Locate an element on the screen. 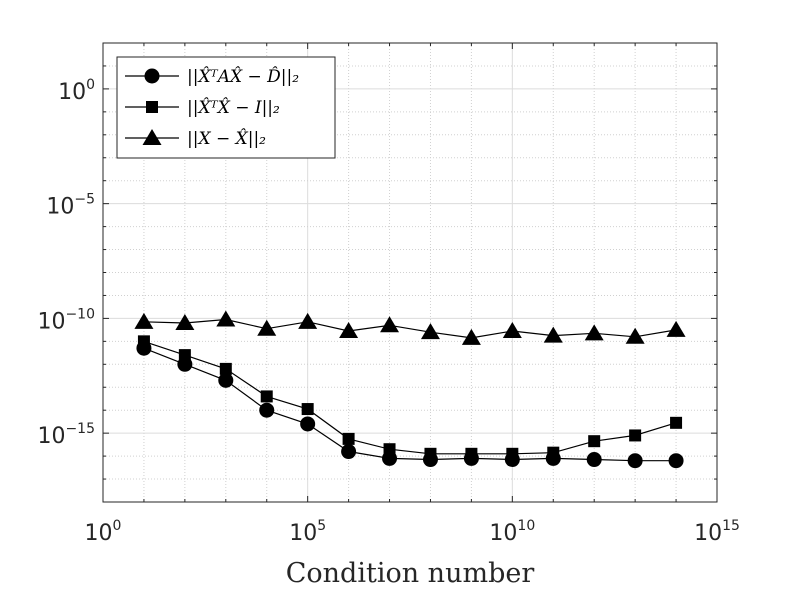 This screenshot has height=595, width=793. legend-entry: ||X̂ᵀAX̂ − D̂||₂ is located at coordinates (212, 77).